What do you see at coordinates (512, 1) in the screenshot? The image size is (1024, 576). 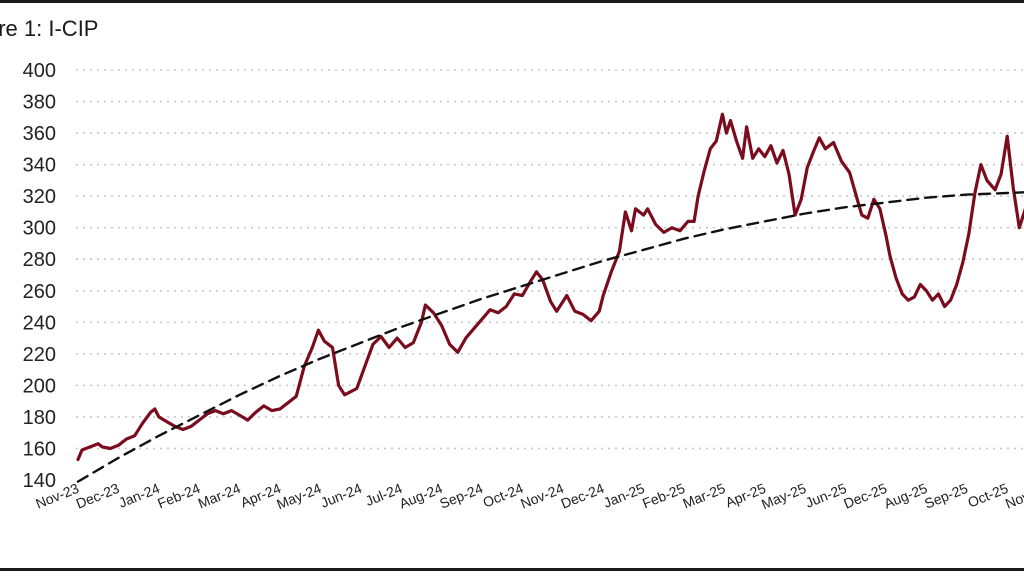 I see `top-frame-line` at bounding box center [512, 1].